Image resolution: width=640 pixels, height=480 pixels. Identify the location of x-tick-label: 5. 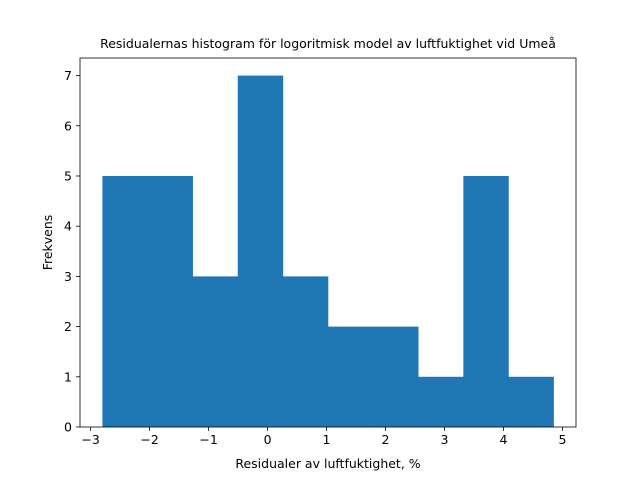
(562, 439).